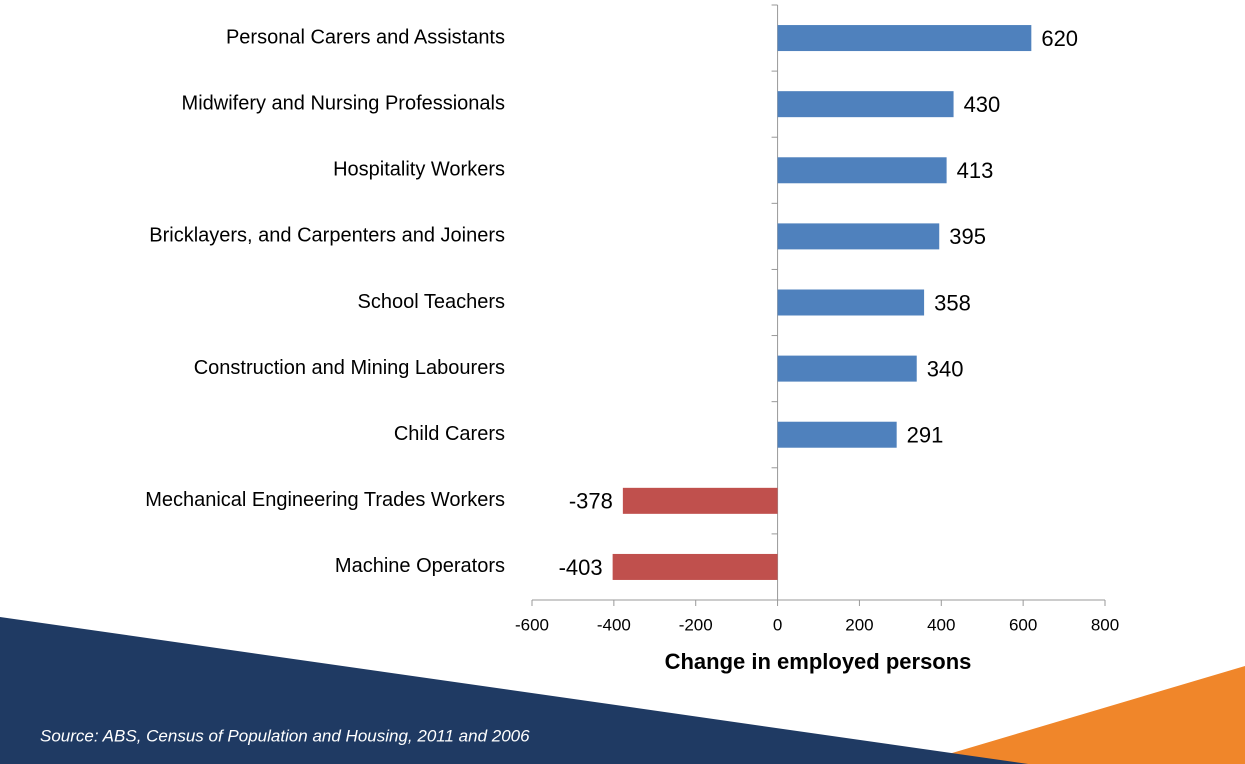 The height and width of the screenshot is (764, 1245). I want to click on x-tick-label: -600, so click(532, 624).